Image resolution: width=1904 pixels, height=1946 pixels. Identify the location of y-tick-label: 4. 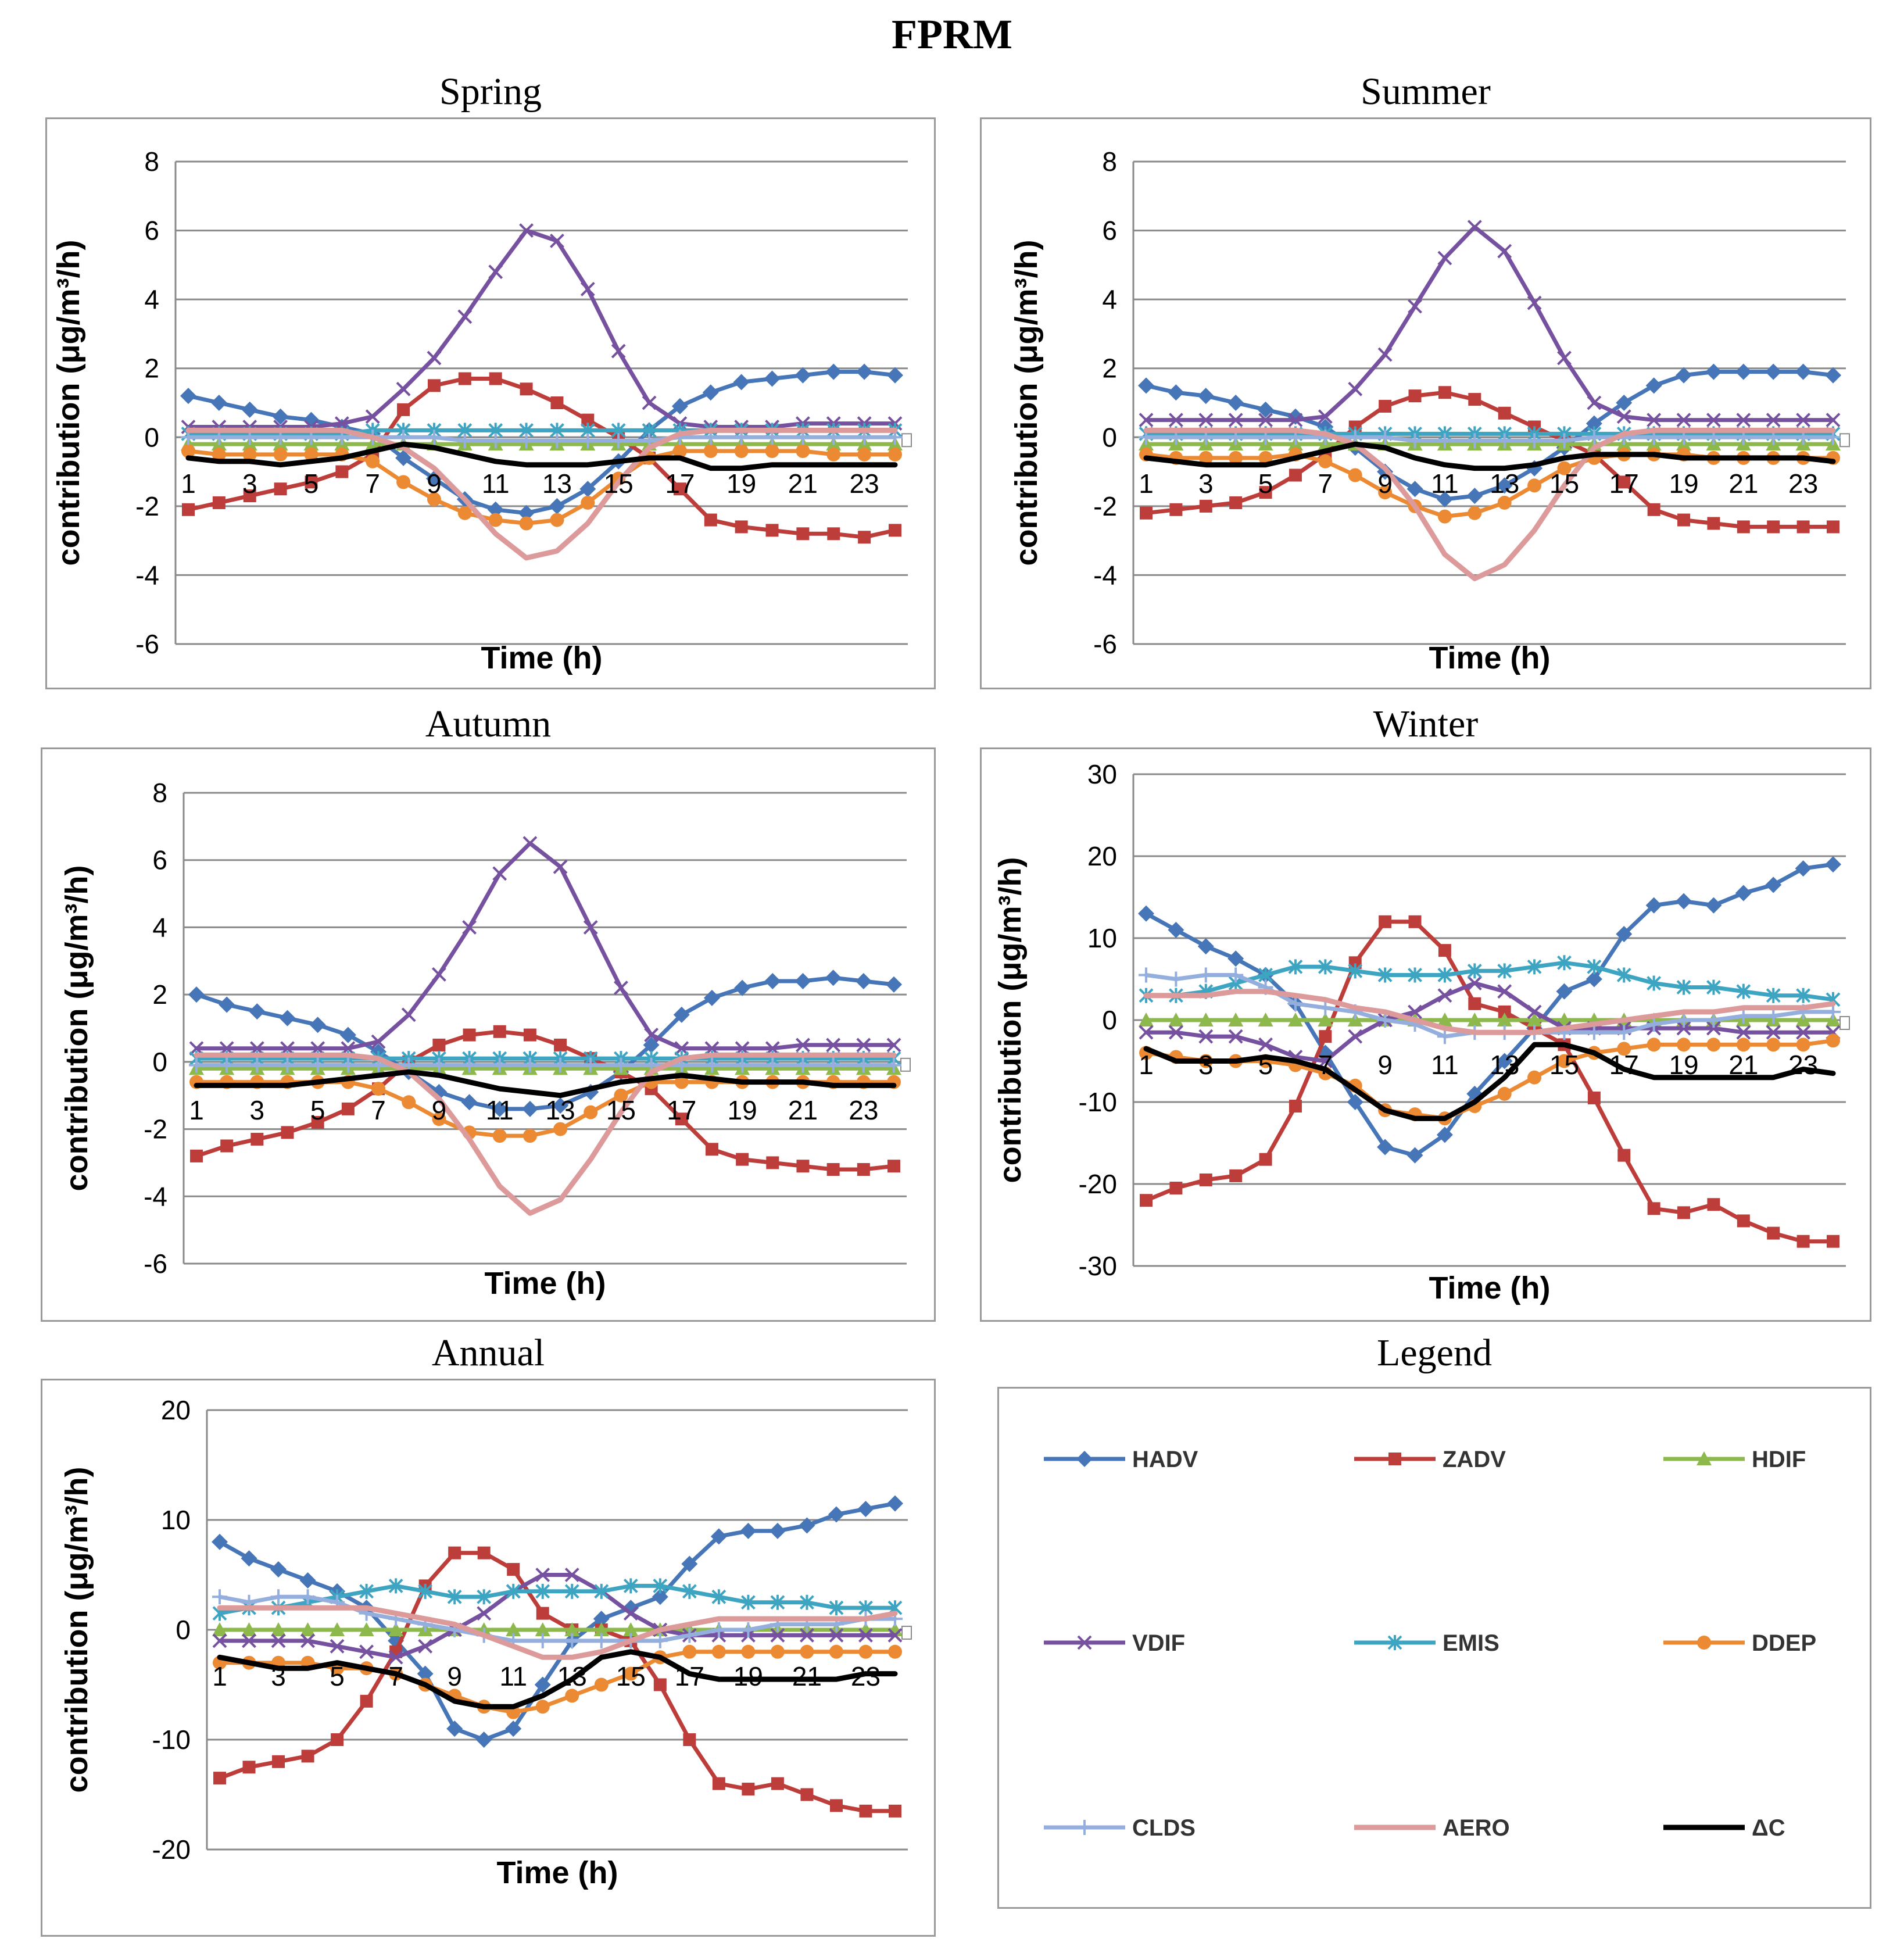
(152, 299).